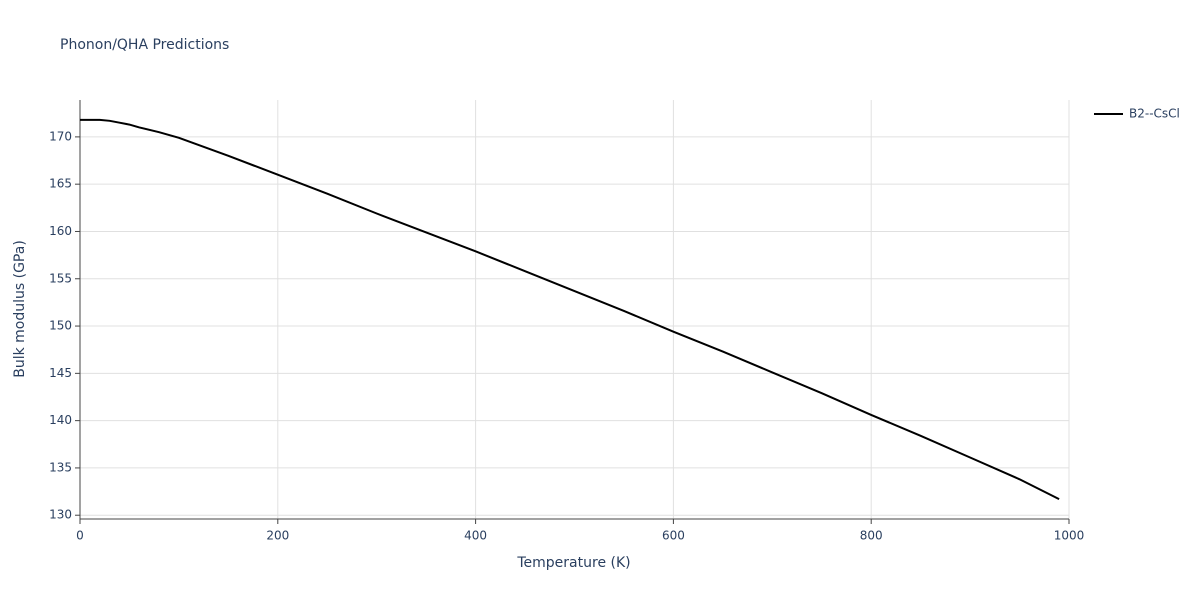  What do you see at coordinates (20, 309) in the screenshot?
I see `y-axis-label: Bulk modulus (GPa)` at bounding box center [20, 309].